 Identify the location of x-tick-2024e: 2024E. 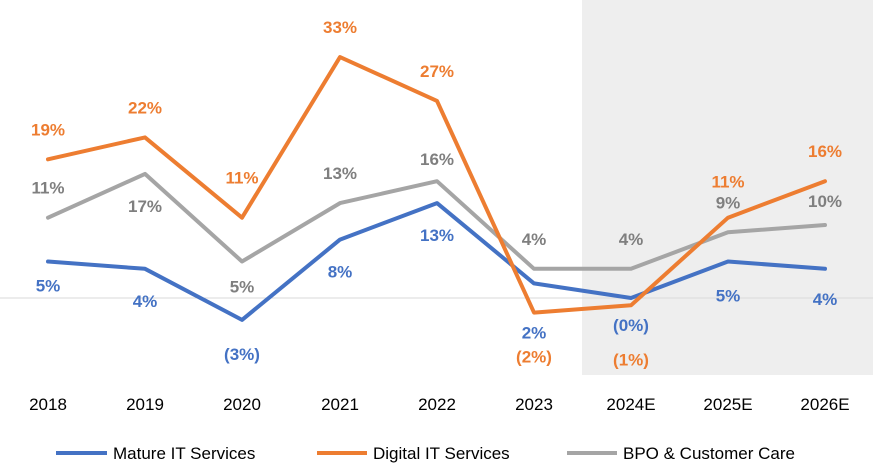
(630, 404).